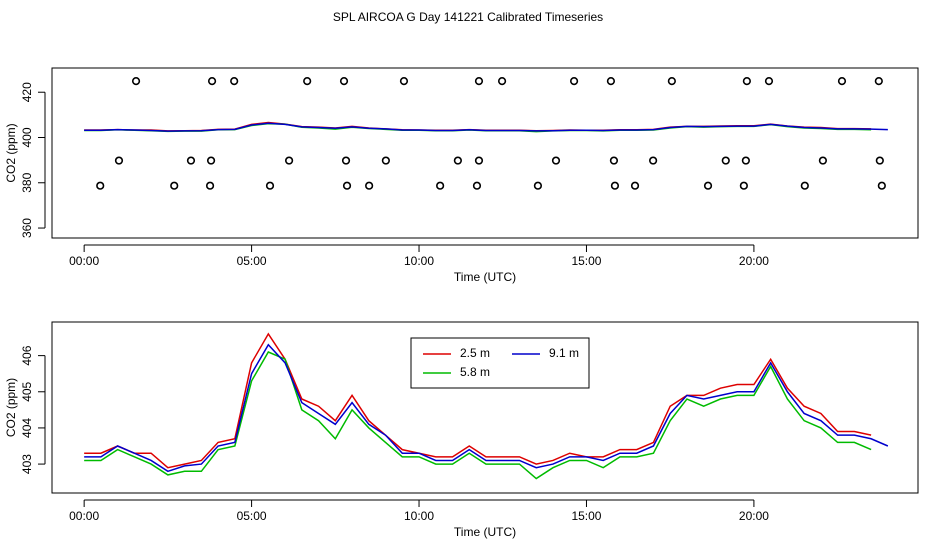  What do you see at coordinates (475, 372) in the screenshot?
I see `legend-label: 5.8 m` at bounding box center [475, 372].